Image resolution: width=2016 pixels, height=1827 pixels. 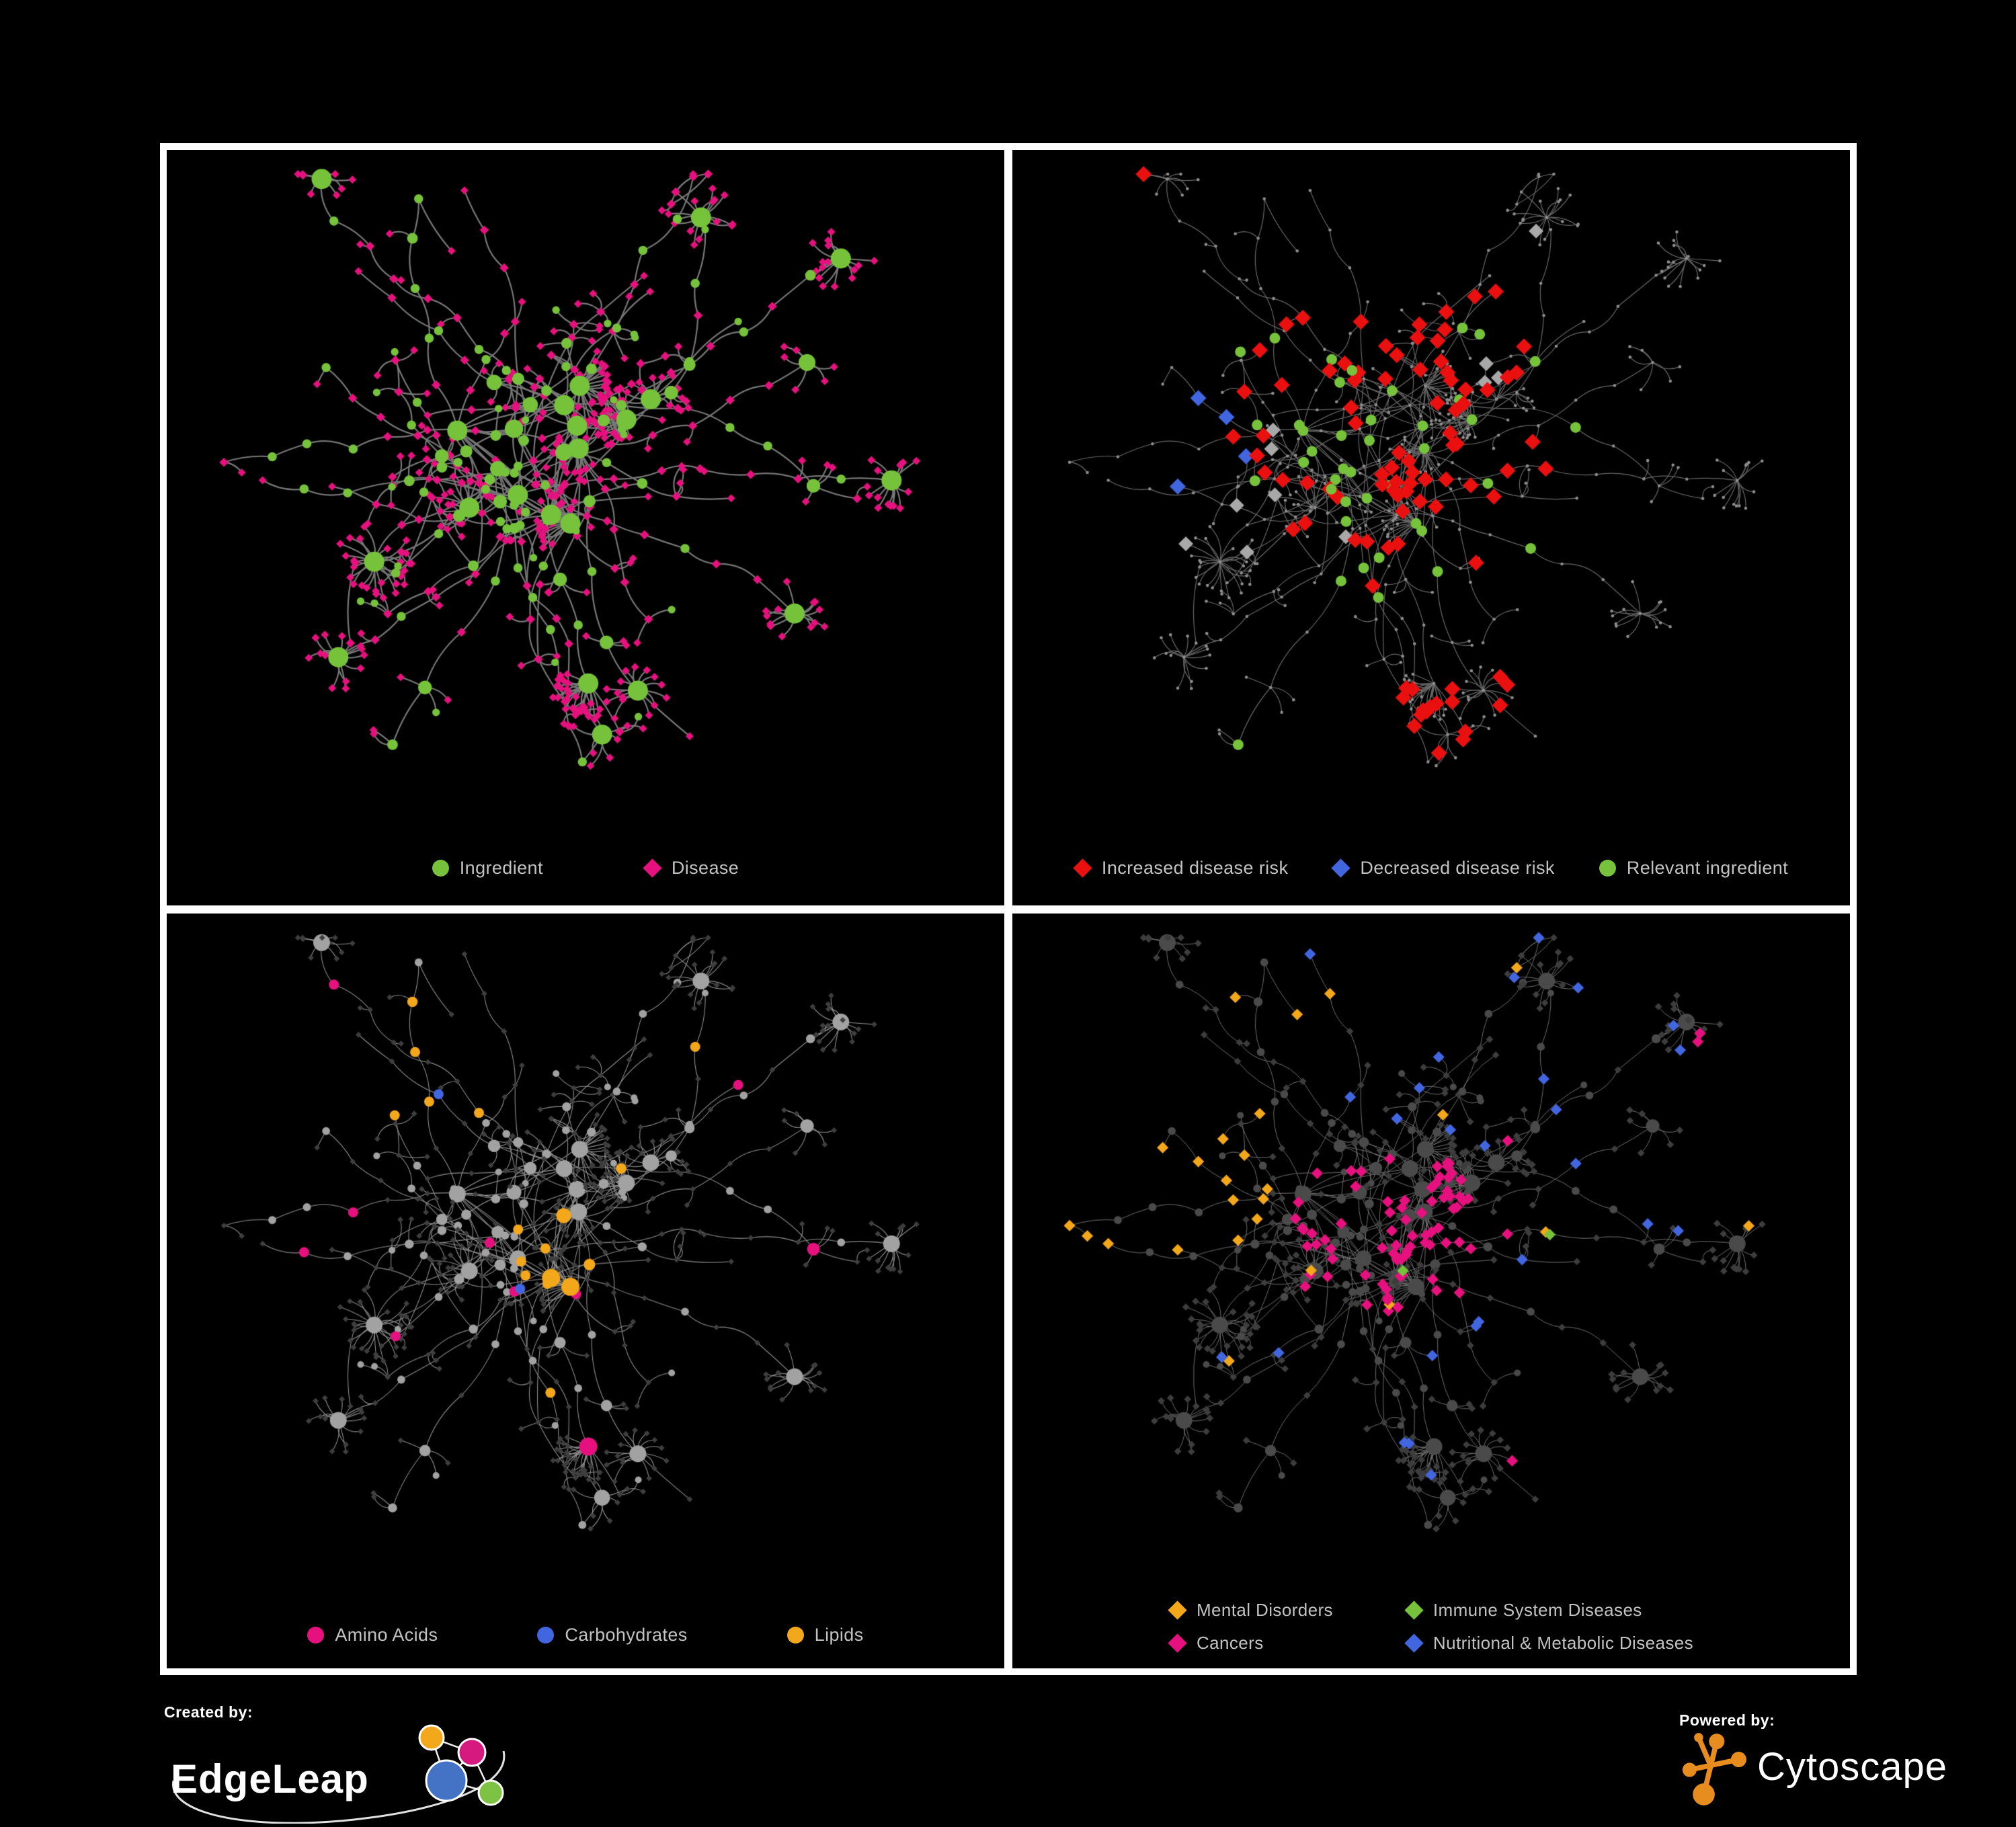 I want to click on edgeleap-wordmark: EdgeLeap, so click(x=270, y=1778).